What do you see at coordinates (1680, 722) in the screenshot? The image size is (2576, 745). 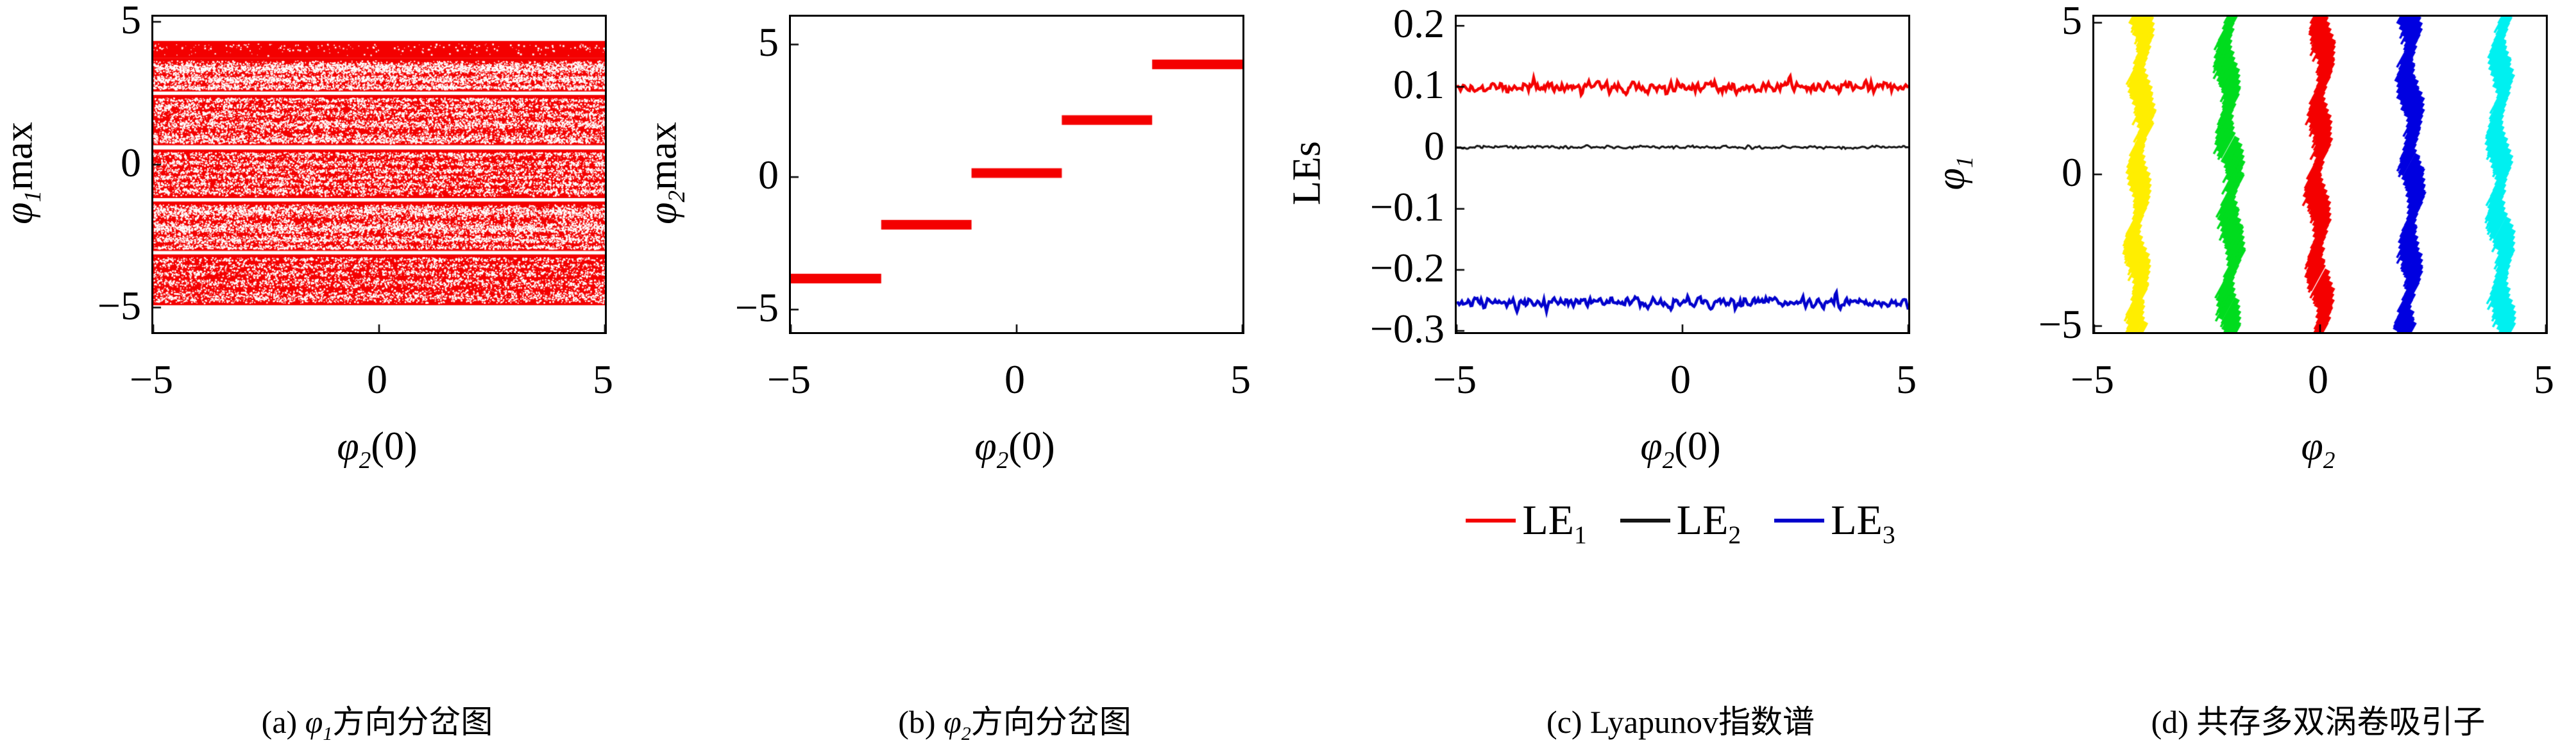 I see `caption-c: (c) Lyapunov指数谱` at bounding box center [1680, 722].